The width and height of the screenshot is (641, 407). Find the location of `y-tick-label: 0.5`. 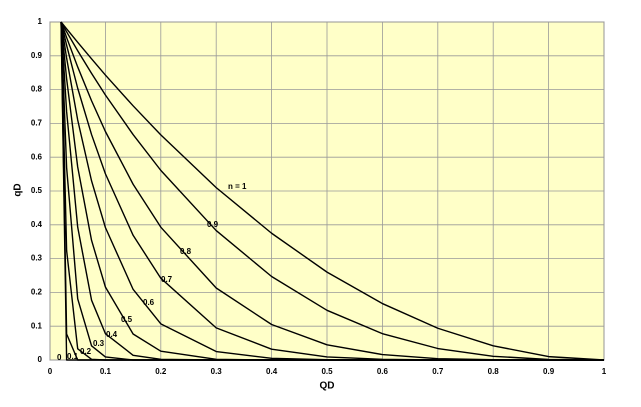

y-tick-label: 0.5 is located at coordinates (37, 190).